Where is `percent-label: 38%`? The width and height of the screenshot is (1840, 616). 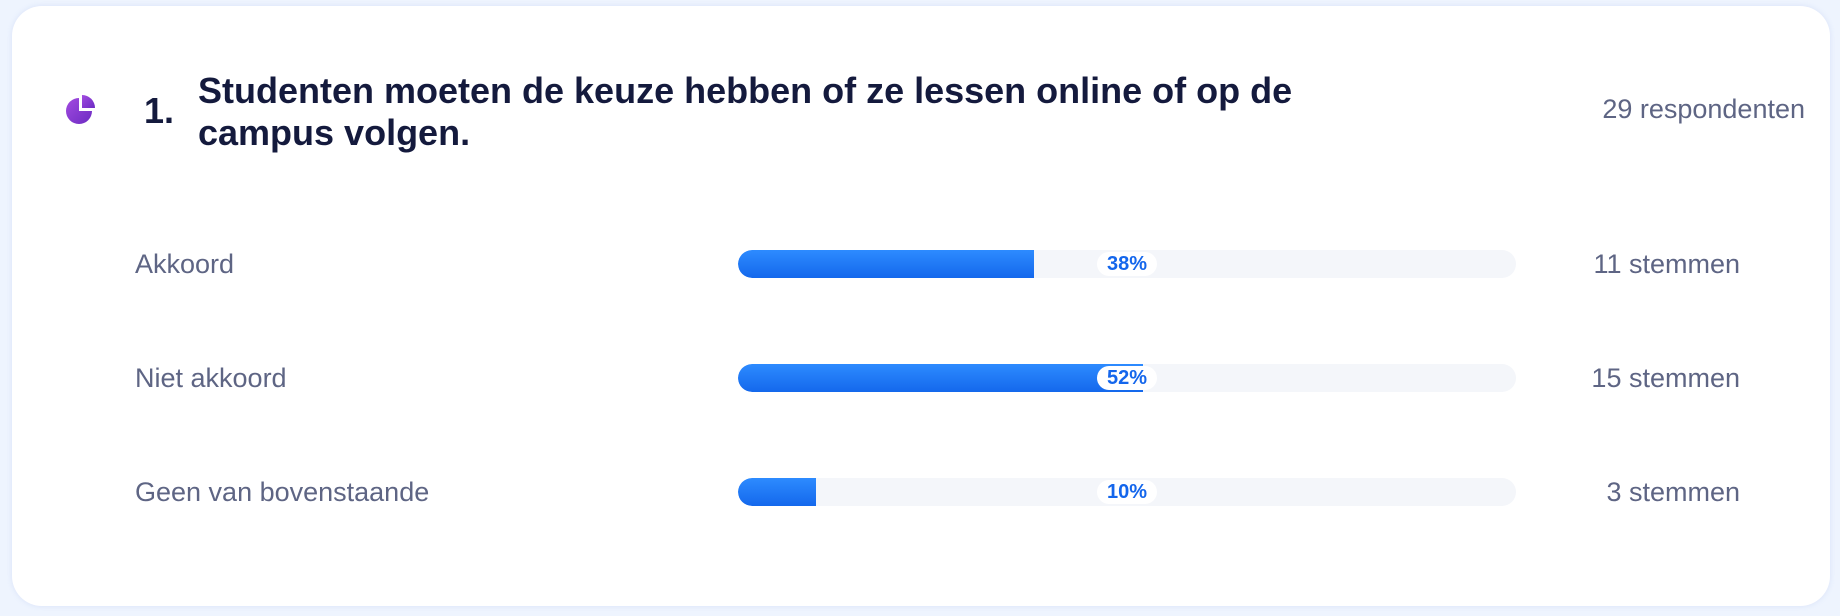 percent-label: 38% is located at coordinates (1127, 264).